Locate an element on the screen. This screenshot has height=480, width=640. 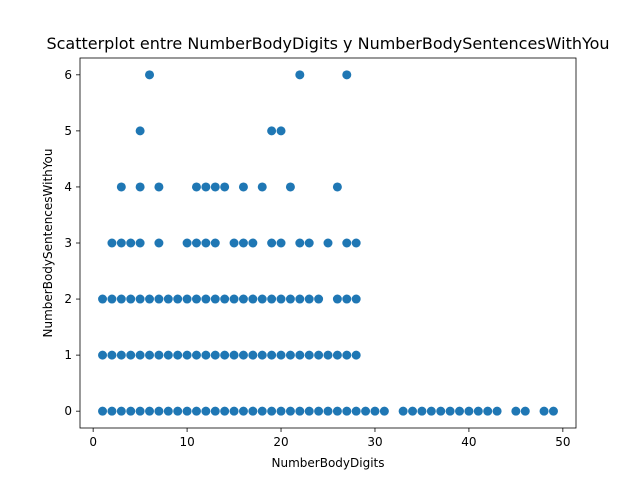
x-tick-label: 20 is located at coordinates (280, 442).